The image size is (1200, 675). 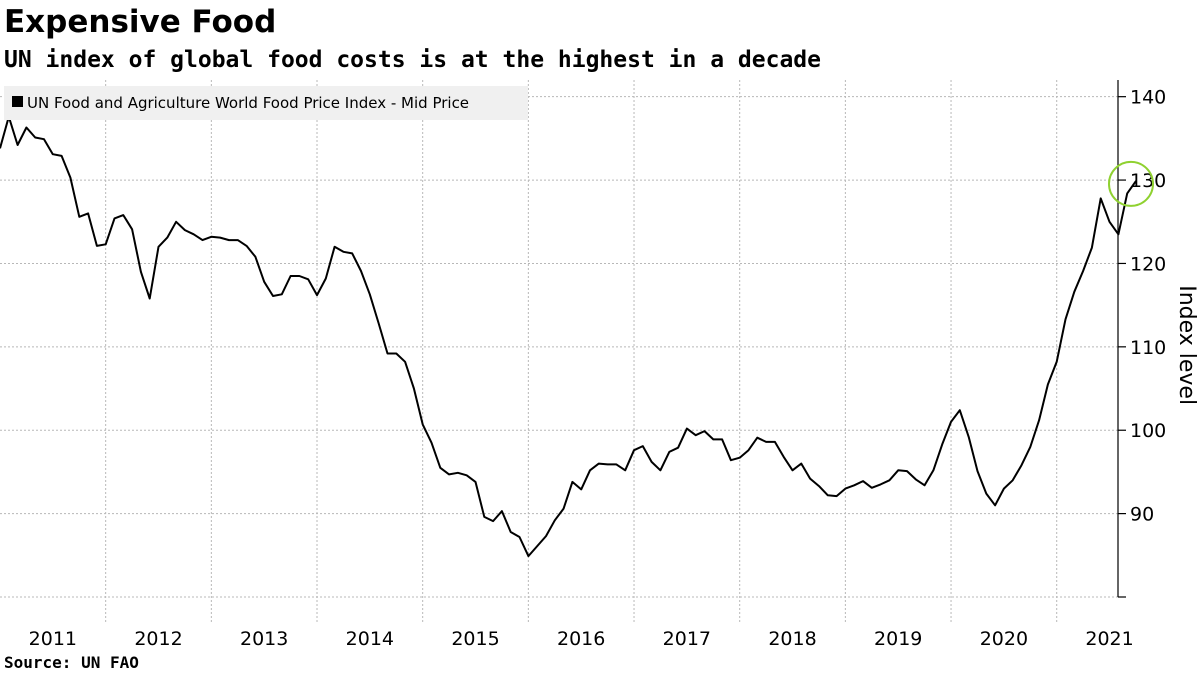 I want to click on x-tick-label: 2015, so click(x=475, y=639).